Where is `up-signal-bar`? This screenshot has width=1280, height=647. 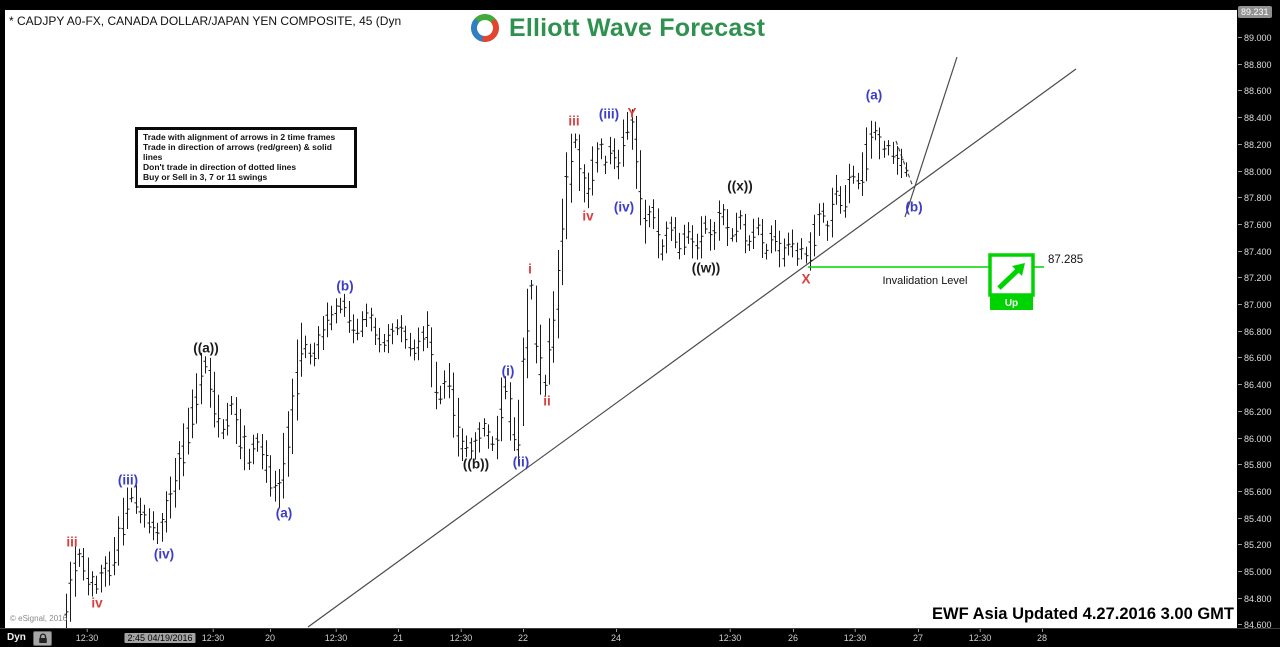
up-signal-bar is located at coordinates (1011, 302).